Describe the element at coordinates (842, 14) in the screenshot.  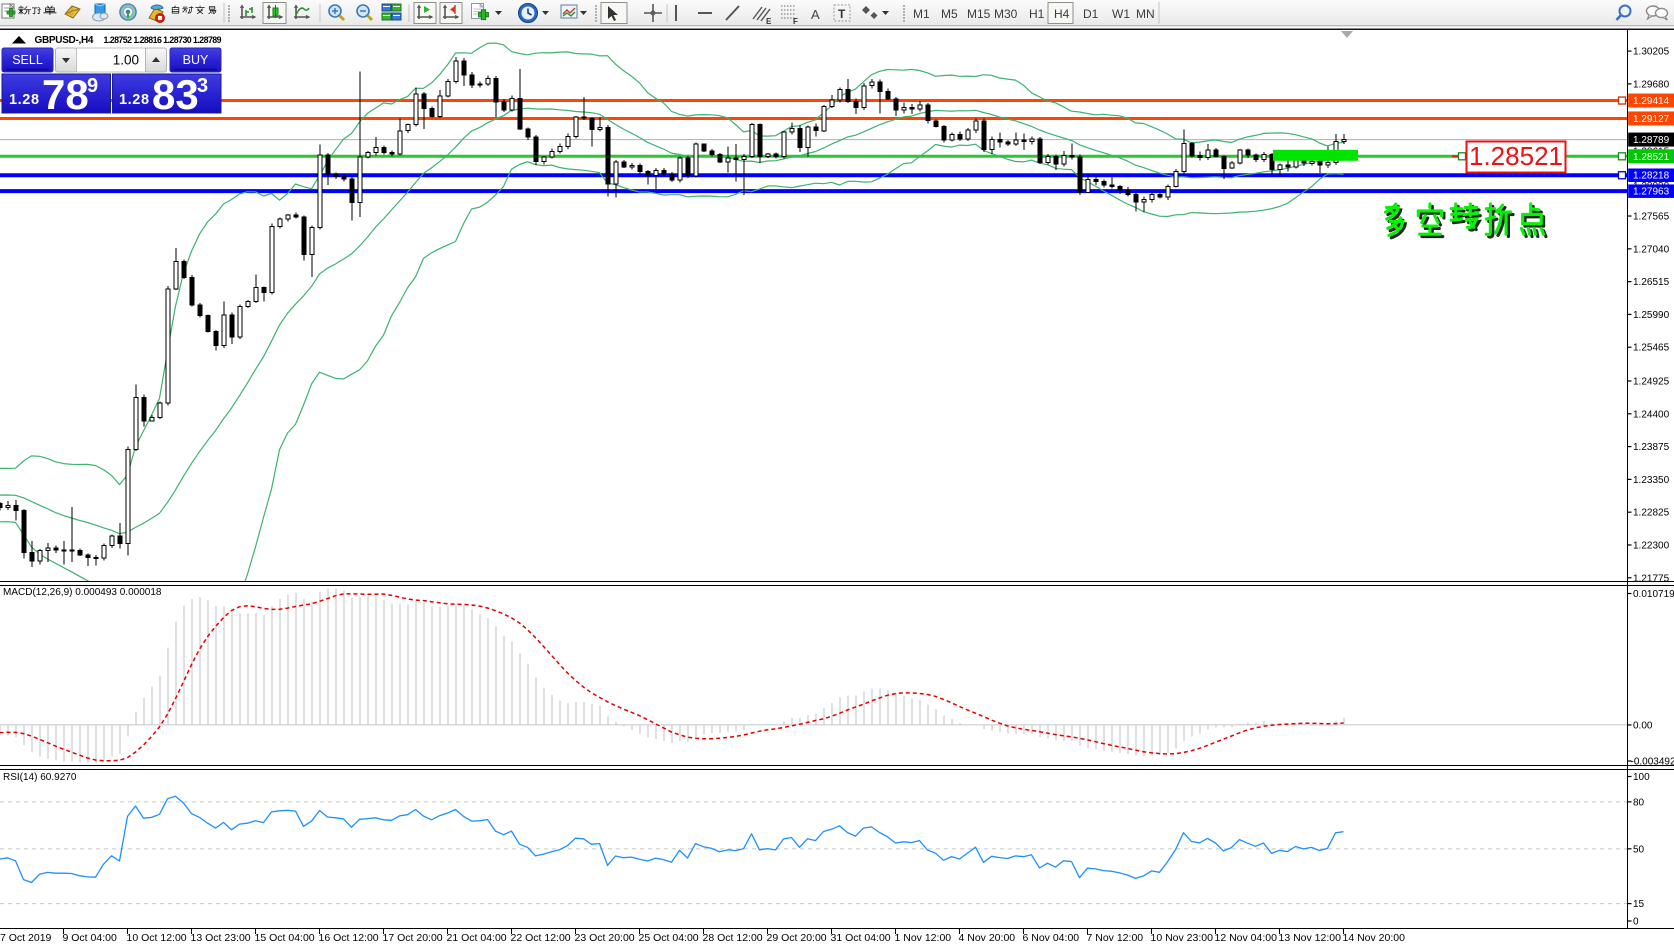
I see `svg-text: T` at that location.